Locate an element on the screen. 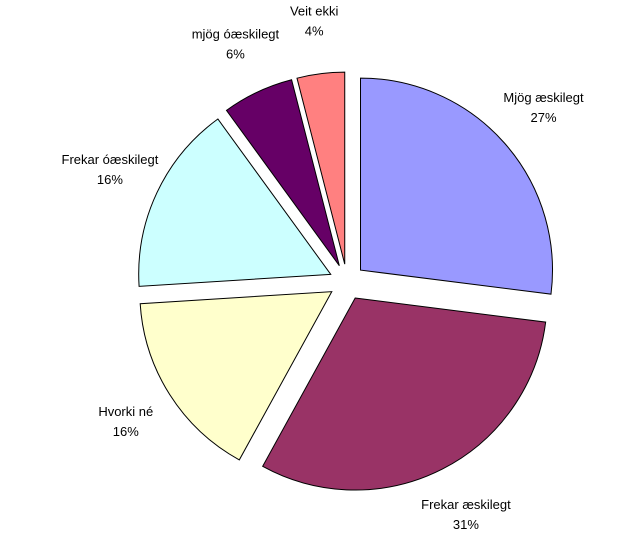 This screenshot has width=637, height=533. slice-label: mjög óæskilegt is located at coordinates (236, 33).